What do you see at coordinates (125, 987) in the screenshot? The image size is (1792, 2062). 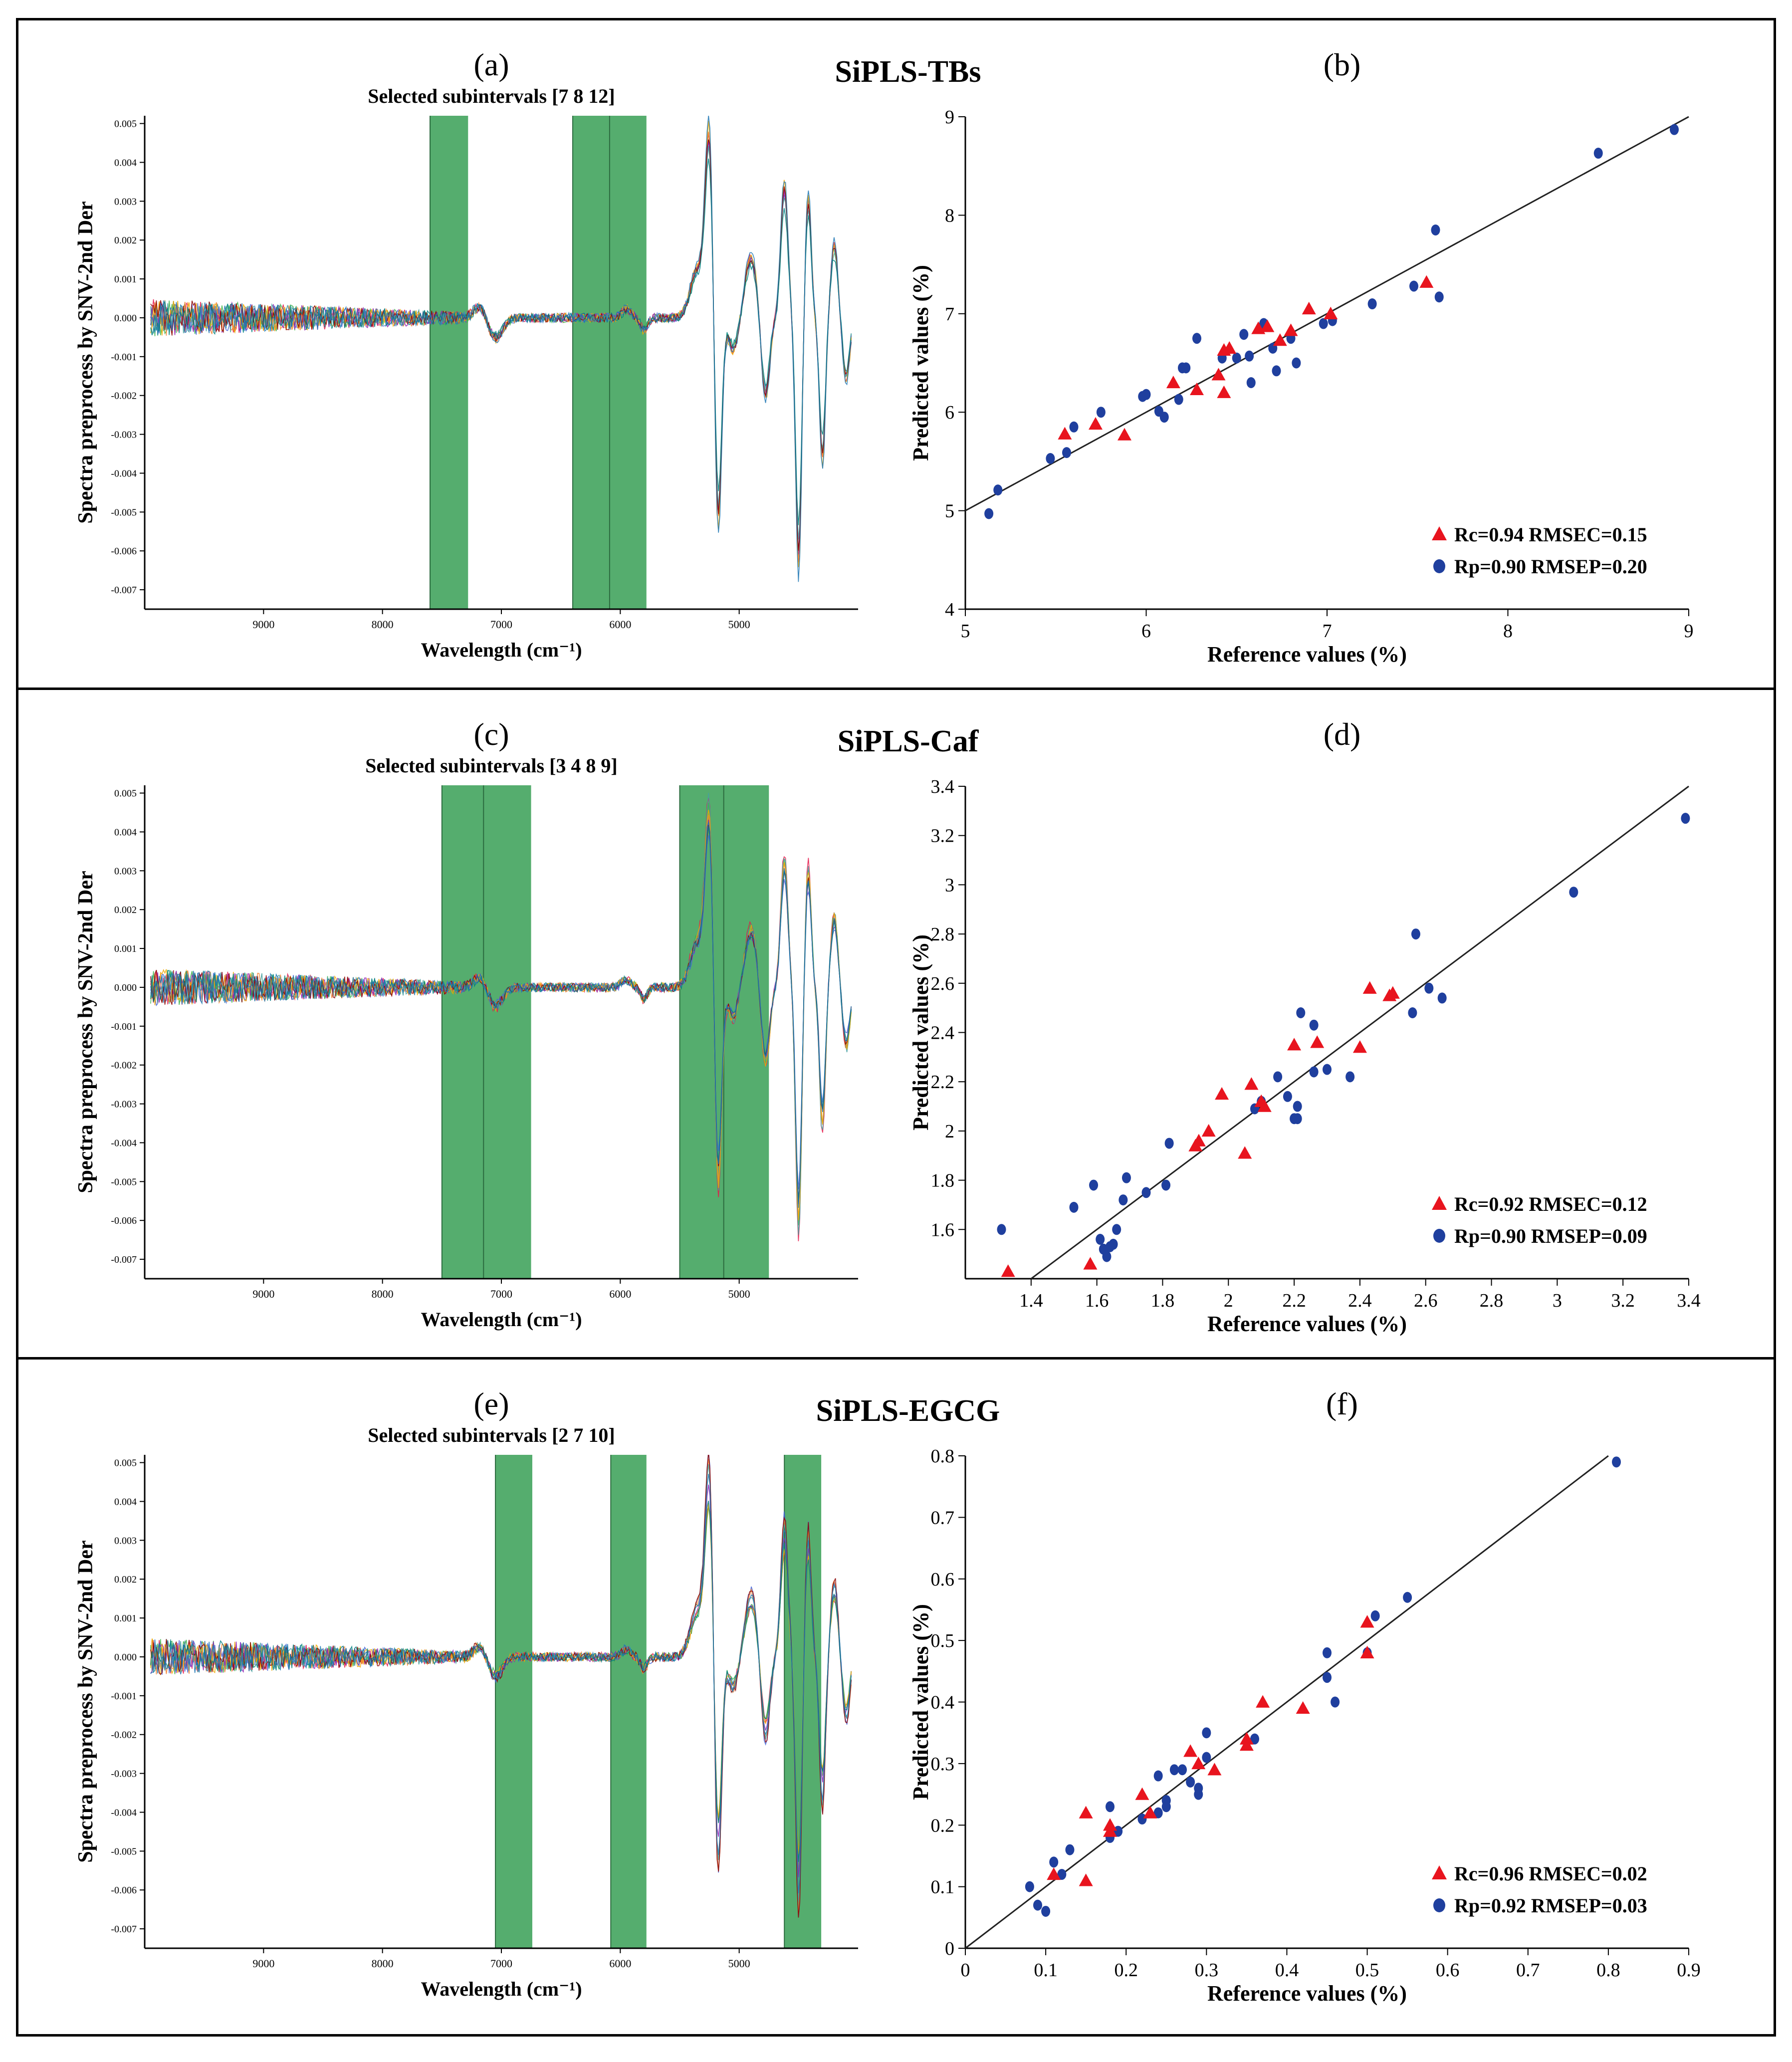 I see `spectra-y-tick-label: 0.000` at bounding box center [125, 987].